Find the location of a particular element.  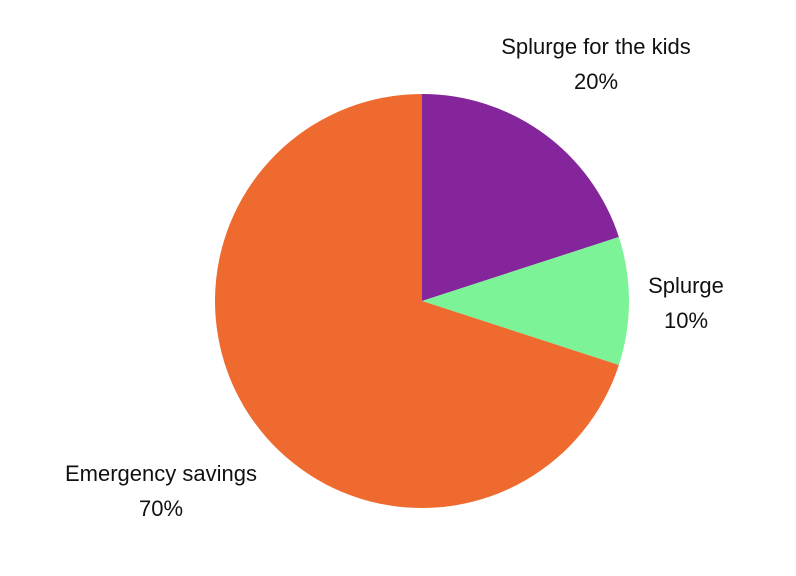

slice-label-emergency-savings: Emergency savings is located at coordinates (161, 473).